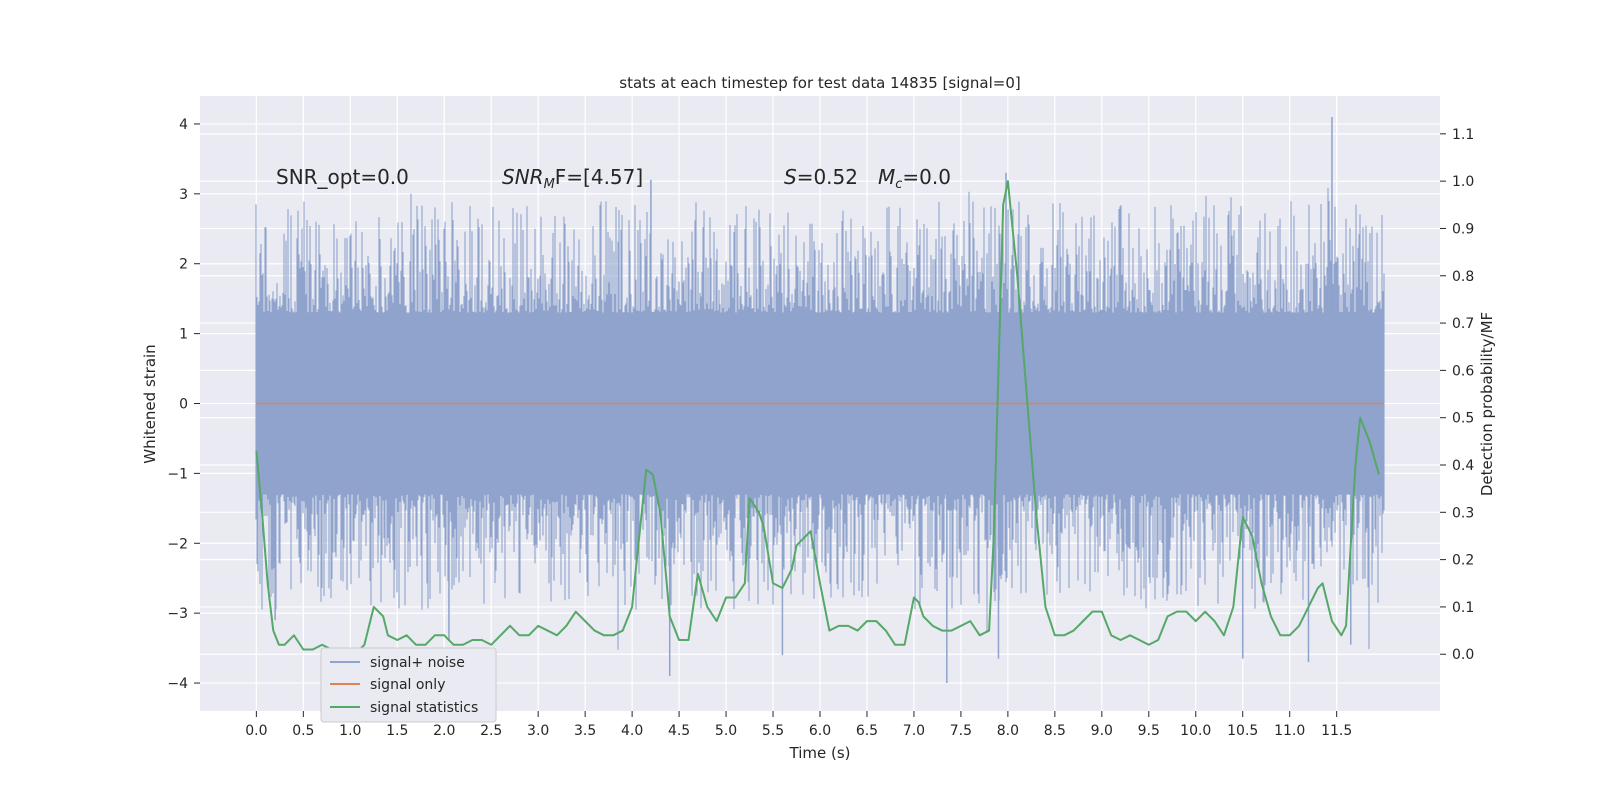 This screenshot has width=1600, height=800. I want to click on x-tick-label: 8.5, so click(1055, 731).